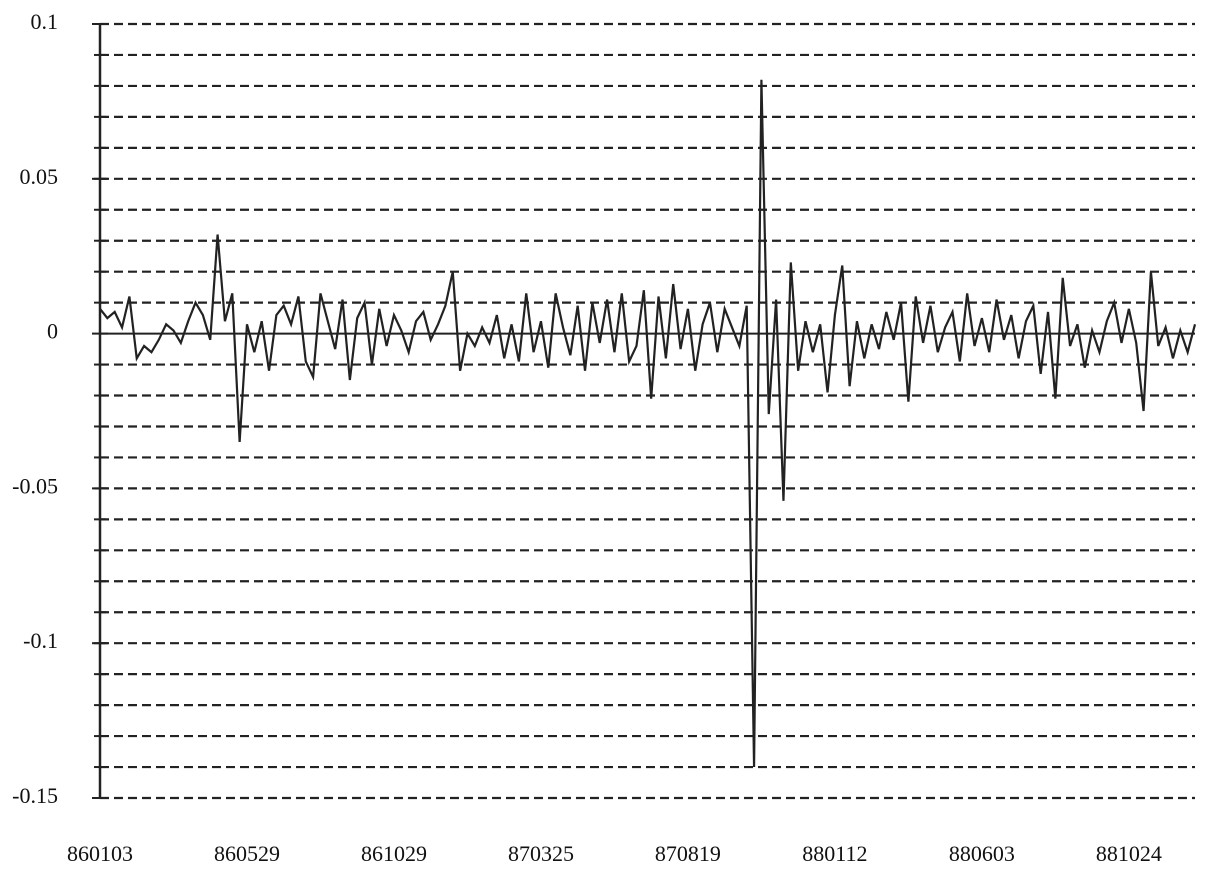 This screenshot has width=1216, height=869. I want to click on x-tick-label: 881024, so click(1129, 853).